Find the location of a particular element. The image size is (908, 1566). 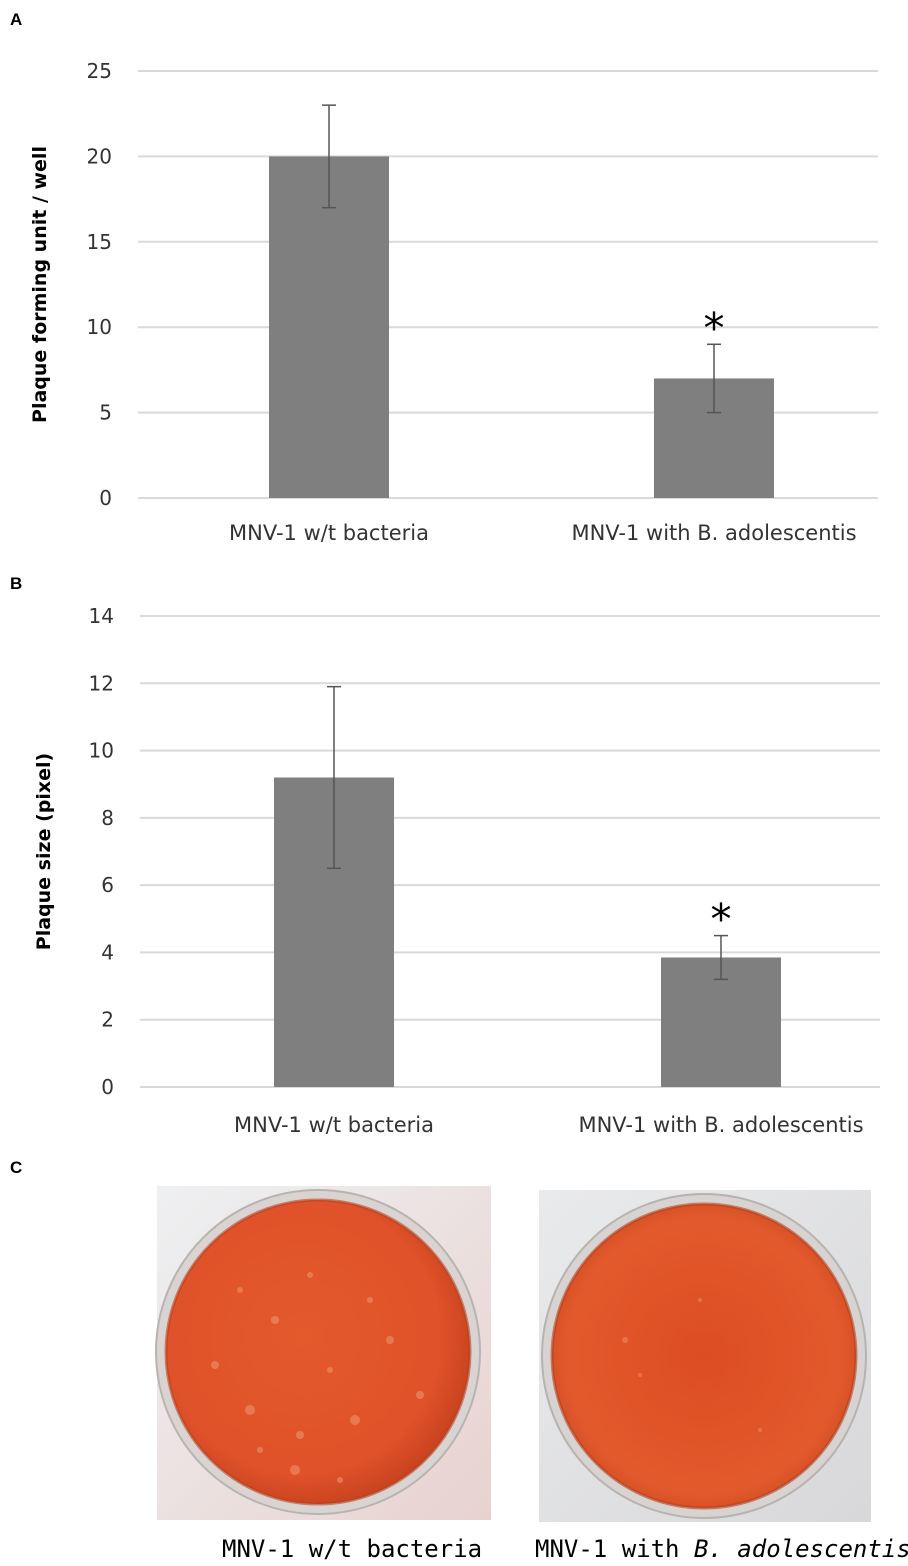

chart-b-y-ticks: 0 2 4 6 8 10 12 14 is located at coordinates (101, 851).